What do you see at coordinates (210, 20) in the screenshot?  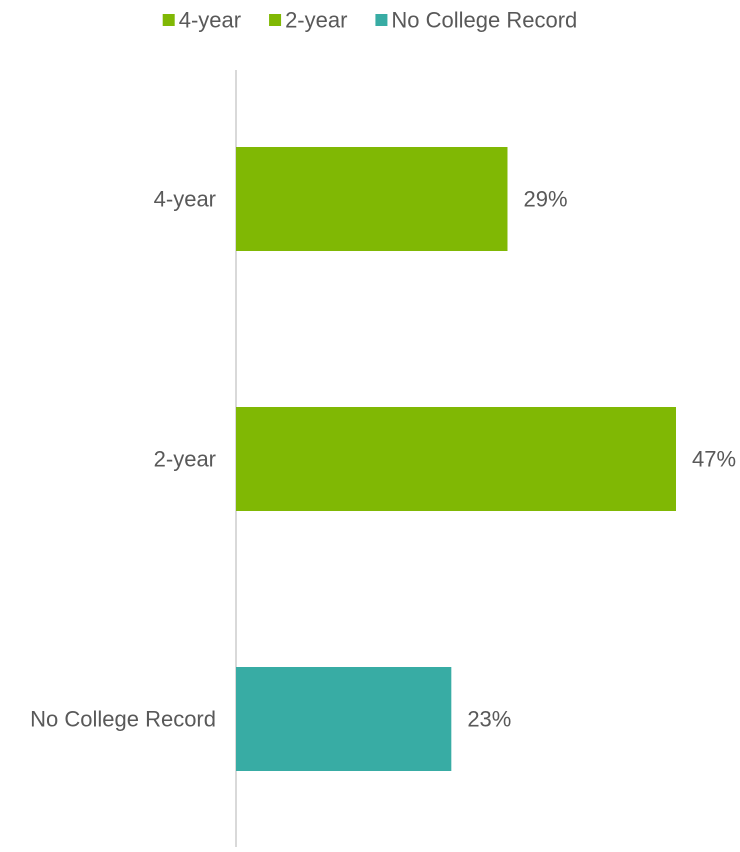 I see `legend-label-4-year: 4-year` at bounding box center [210, 20].